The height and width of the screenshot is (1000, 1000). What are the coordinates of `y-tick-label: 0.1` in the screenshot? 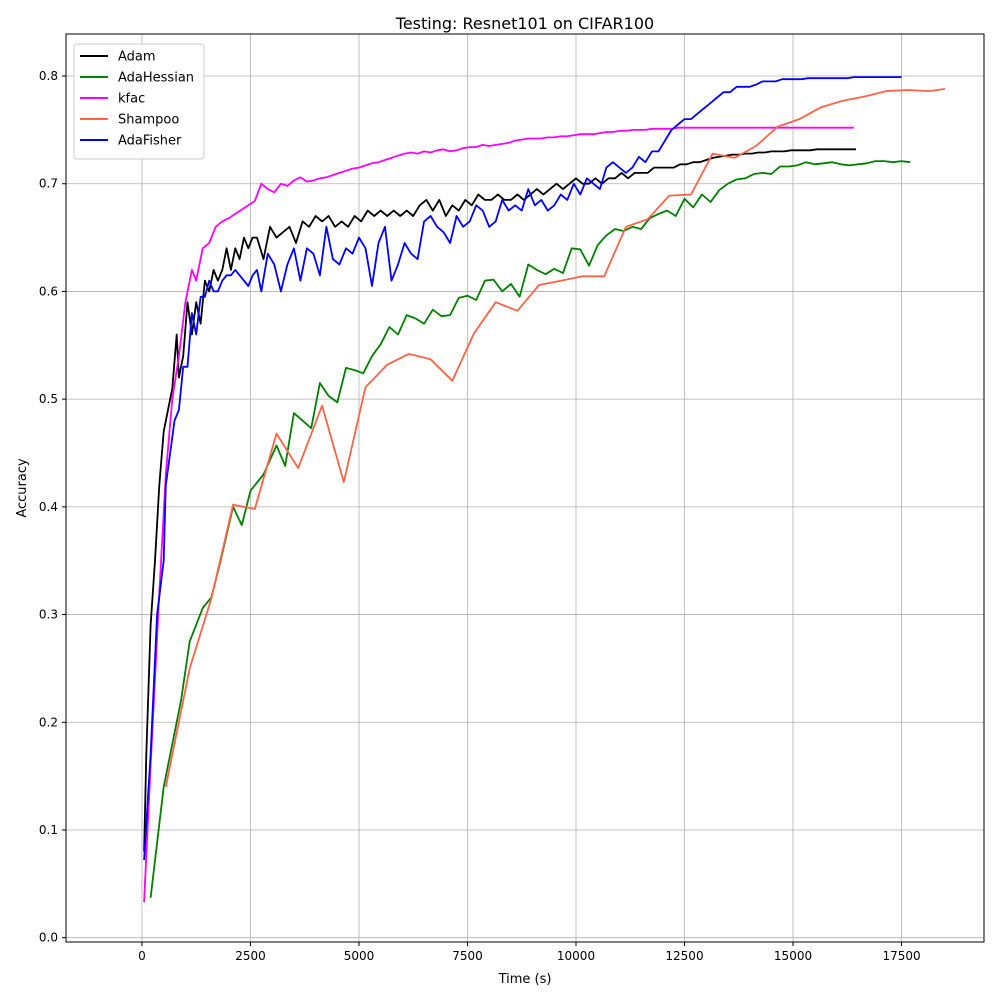 It's located at (48, 830).